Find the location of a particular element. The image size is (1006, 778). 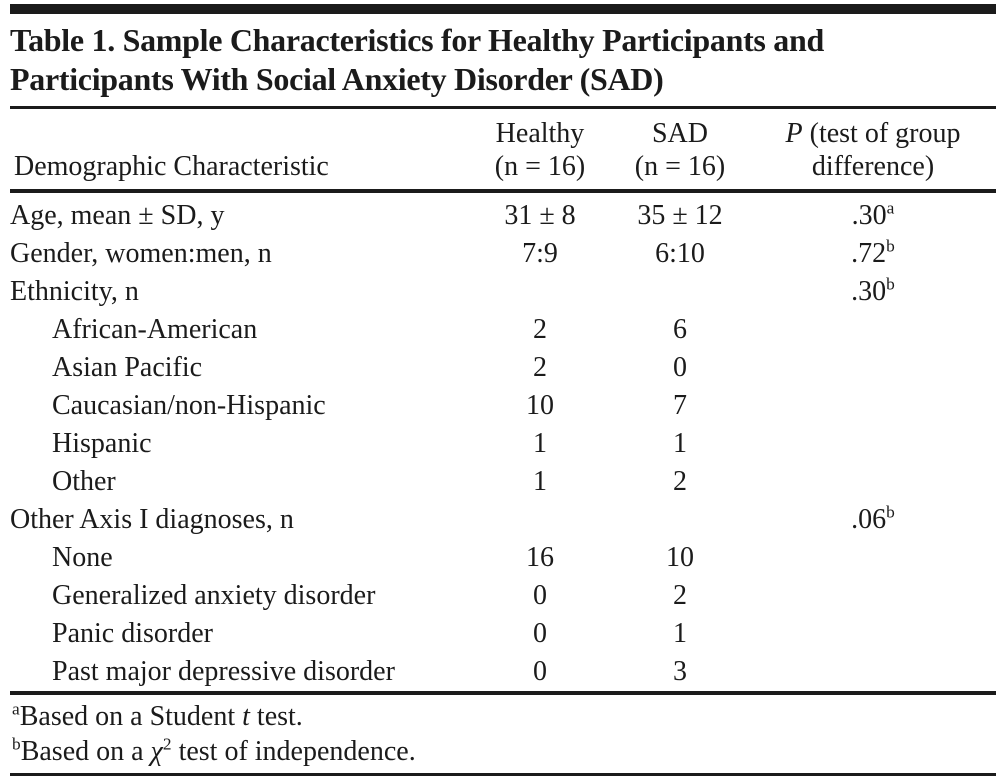

table-row: Gender, women:men, n 7:9 6:10 .72b is located at coordinates (503, 254).